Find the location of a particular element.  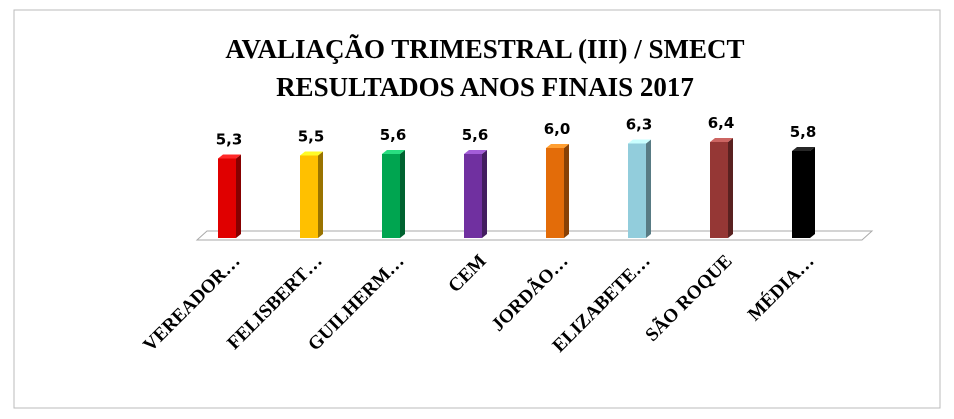

data-label: 6,0 is located at coordinates (557, 129).